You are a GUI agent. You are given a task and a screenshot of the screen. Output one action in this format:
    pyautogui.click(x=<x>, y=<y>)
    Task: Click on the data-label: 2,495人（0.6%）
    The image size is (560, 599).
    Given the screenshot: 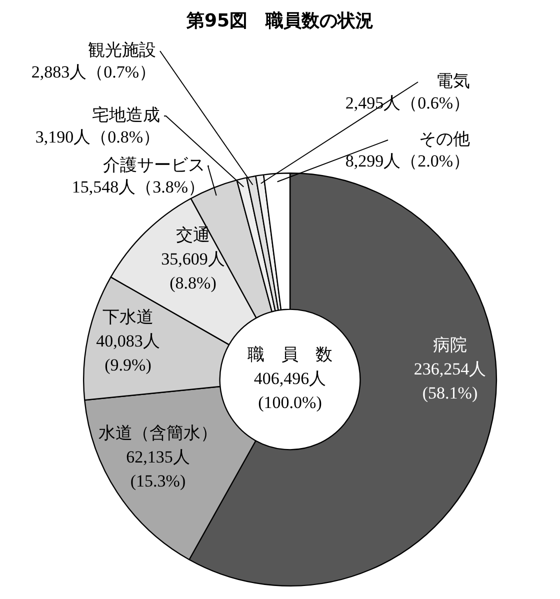 What is the action you would take?
    pyautogui.click(x=407, y=102)
    